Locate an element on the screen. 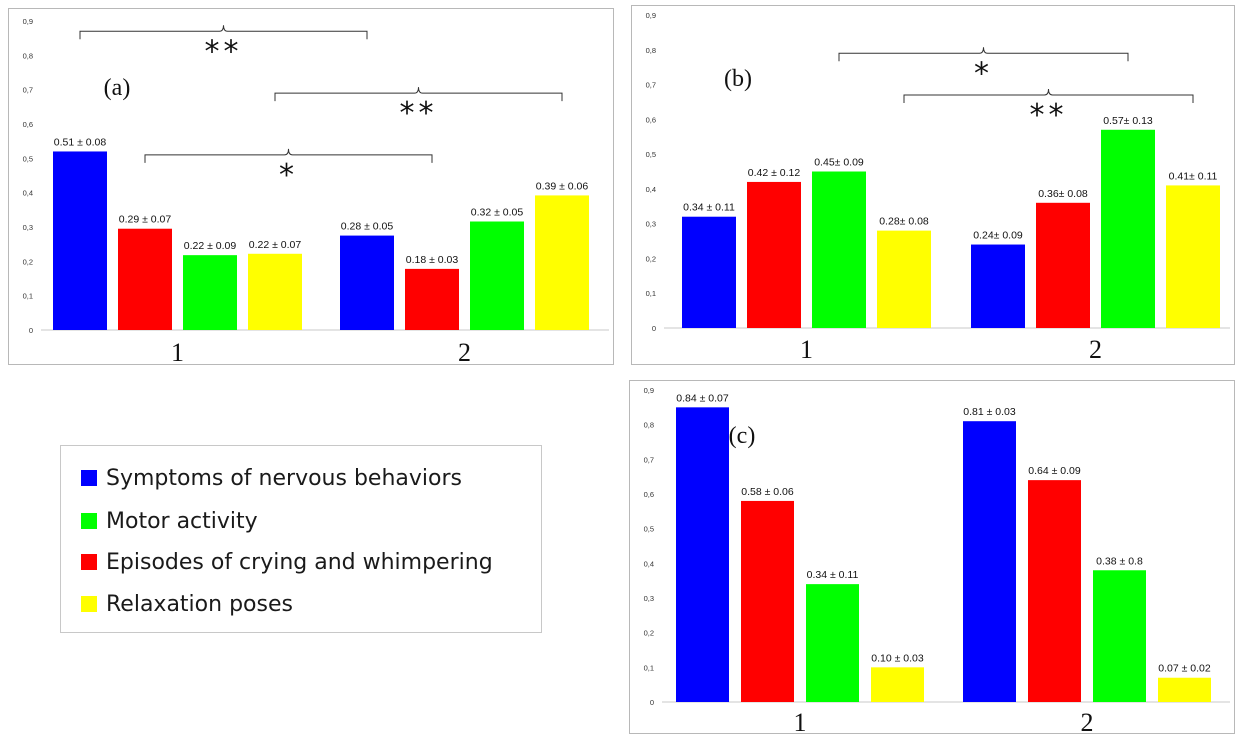 The height and width of the screenshot is (735, 1236). legend-label: Motor activity is located at coordinates (182, 521).